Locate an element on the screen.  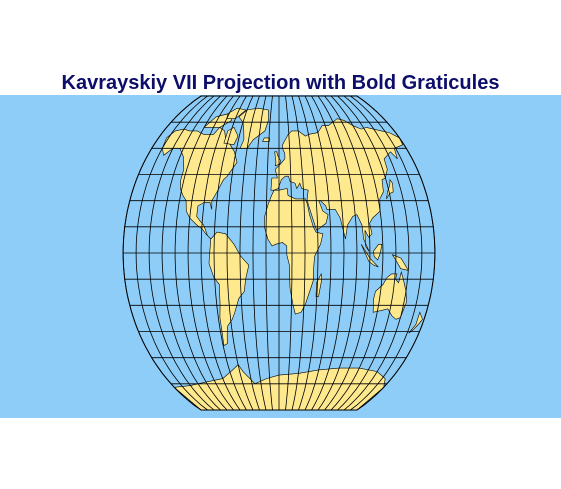
land-ellesmere is located at coordinates (236, 113).